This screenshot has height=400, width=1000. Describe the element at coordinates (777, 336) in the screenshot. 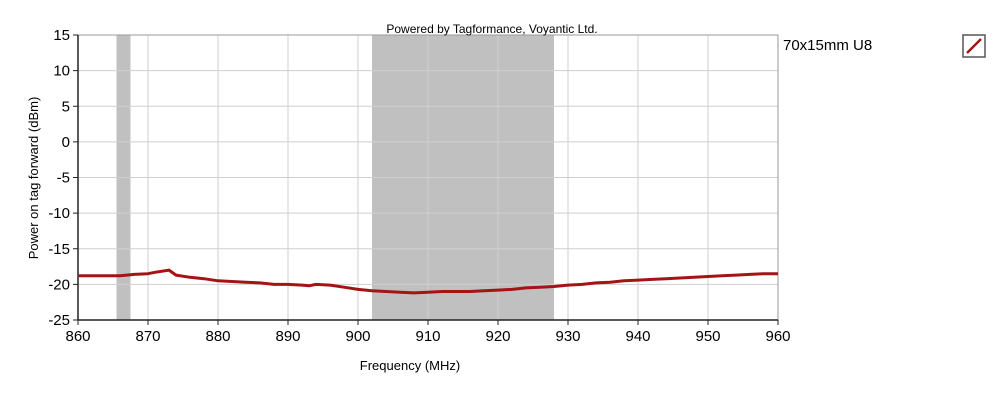

I see `x-tick-label: 960` at that location.